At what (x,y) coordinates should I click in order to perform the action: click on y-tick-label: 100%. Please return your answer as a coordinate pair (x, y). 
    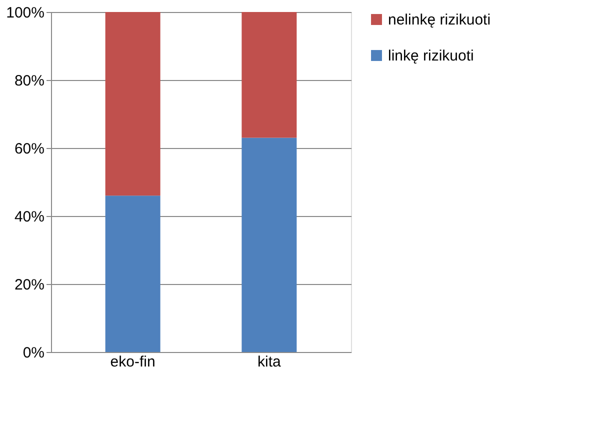
    Looking at the image, I should click on (25, 13).